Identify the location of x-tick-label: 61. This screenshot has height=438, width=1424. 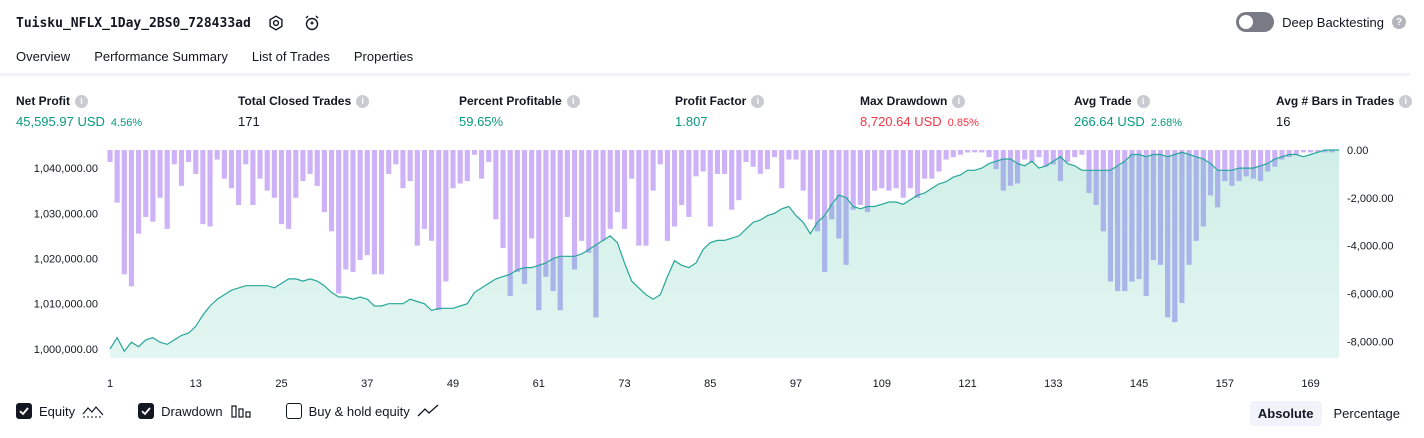
(539, 384).